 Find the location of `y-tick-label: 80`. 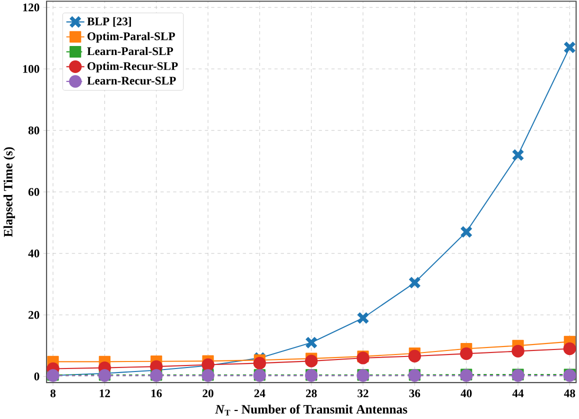

y-tick-label: 80 is located at coordinates (34, 130).